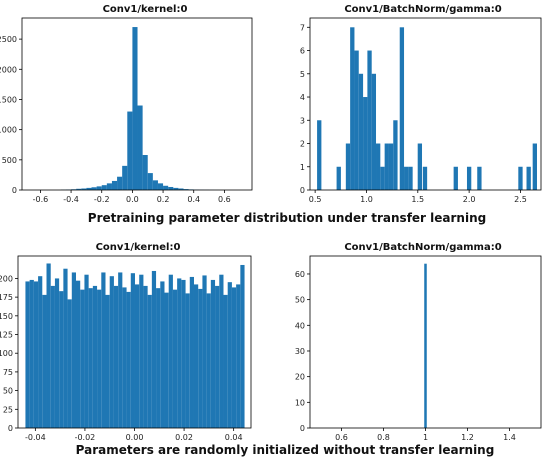 This screenshot has width=550, height=460. Describe the element at coordinates (509, 437) in the screenshot. I see `x-tick-label: 1.4` at that location.